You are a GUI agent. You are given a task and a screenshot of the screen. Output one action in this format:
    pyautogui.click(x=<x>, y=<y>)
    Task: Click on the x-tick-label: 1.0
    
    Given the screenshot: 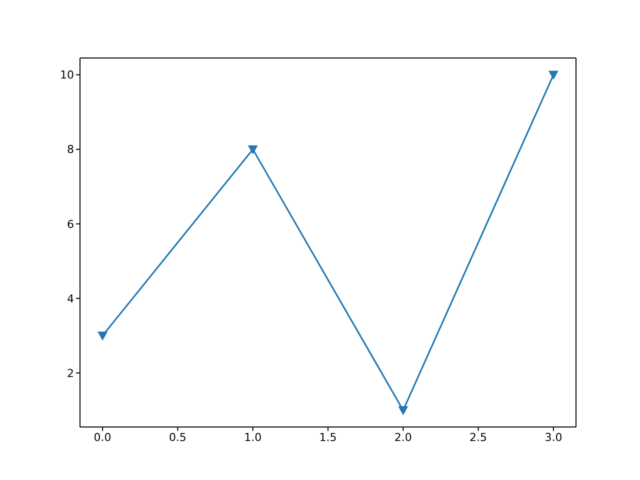 What is the action you would take?
    pyautogui.click(x=253, y=437)
    